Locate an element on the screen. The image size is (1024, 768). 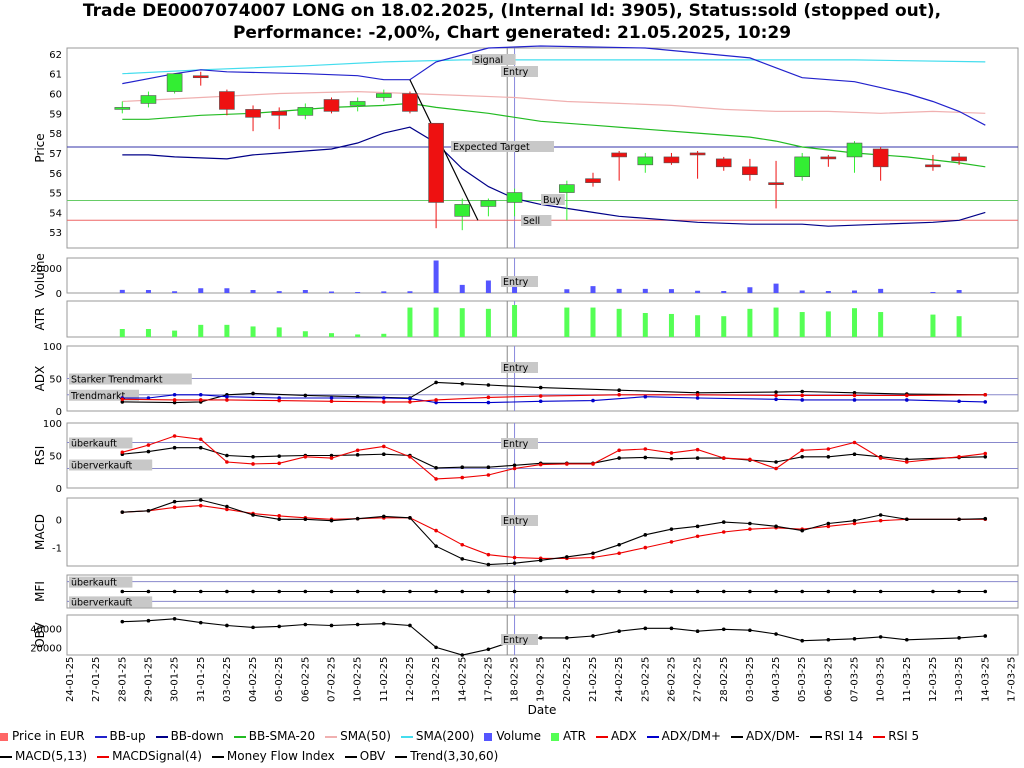
rsi-oversold-label-bg is located at coordinates (111, 465).